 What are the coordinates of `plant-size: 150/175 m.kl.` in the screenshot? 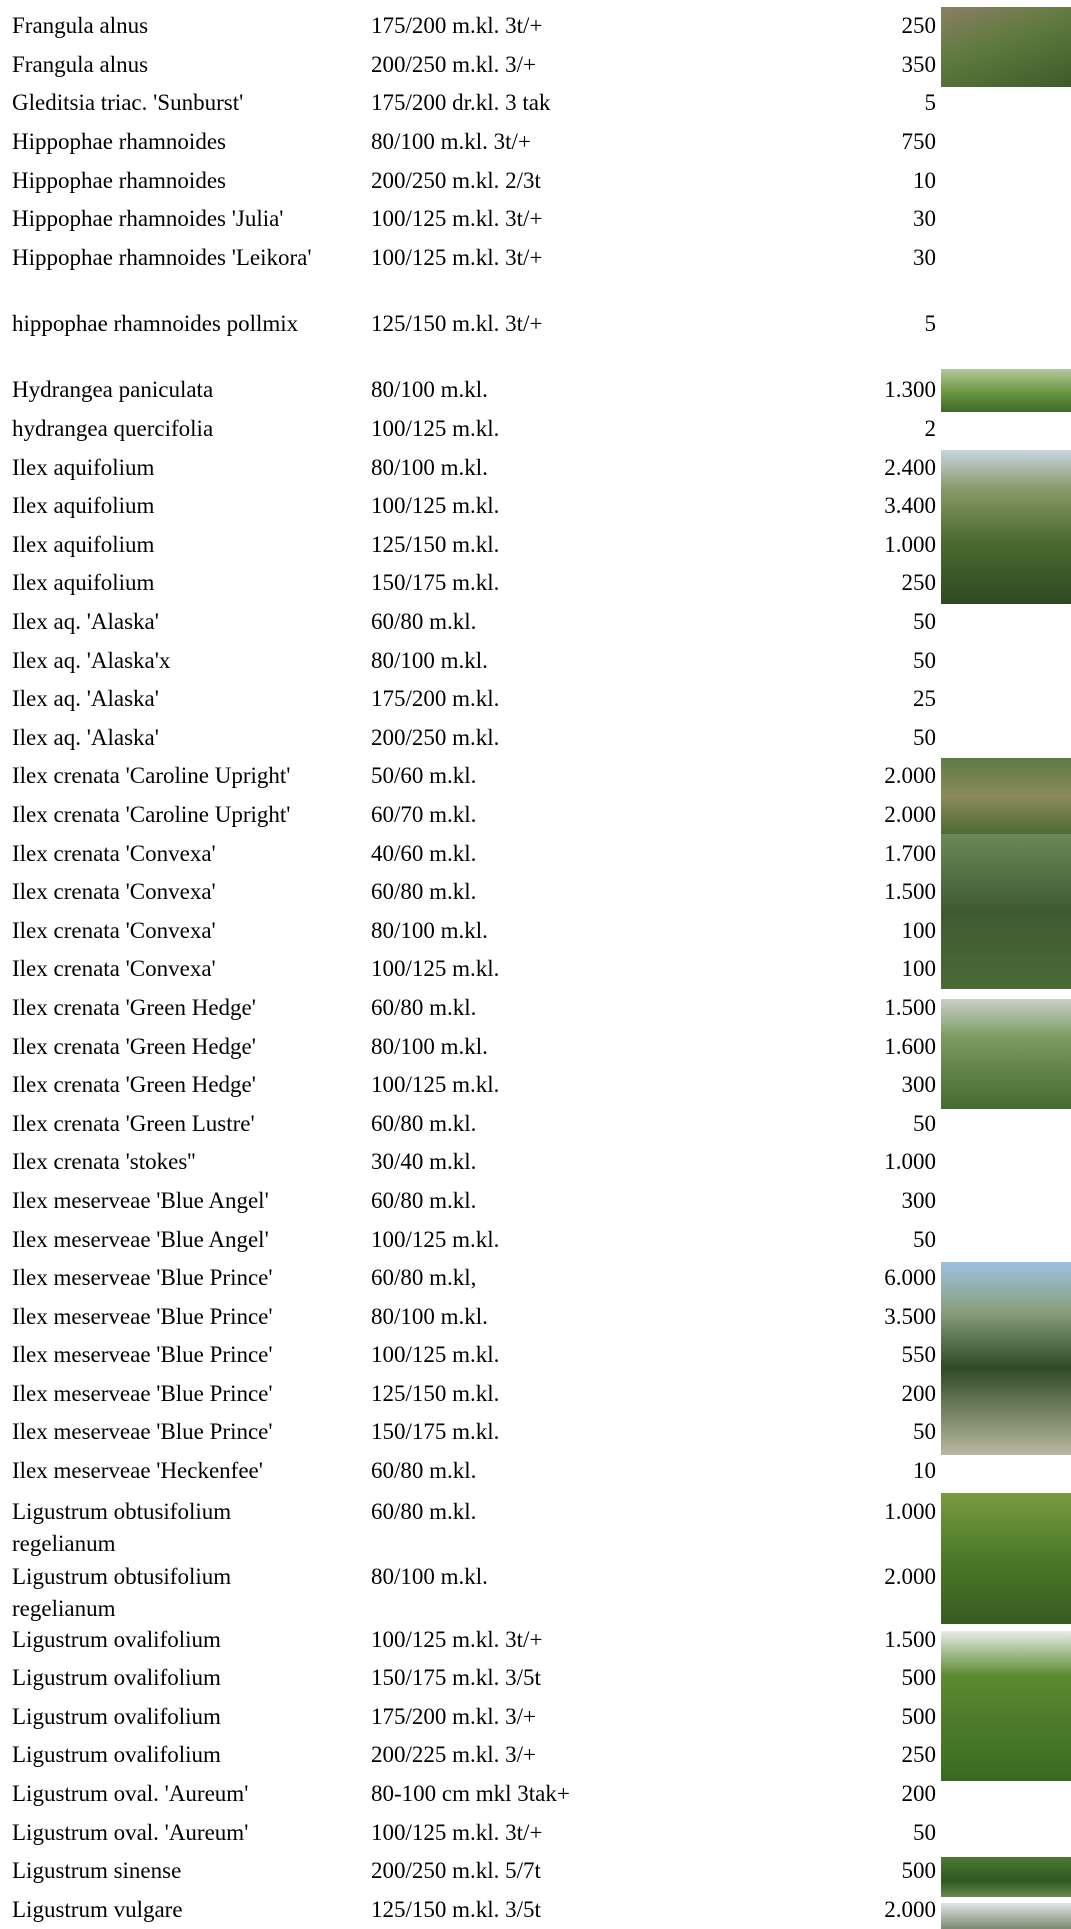 It's located at (435, 583).